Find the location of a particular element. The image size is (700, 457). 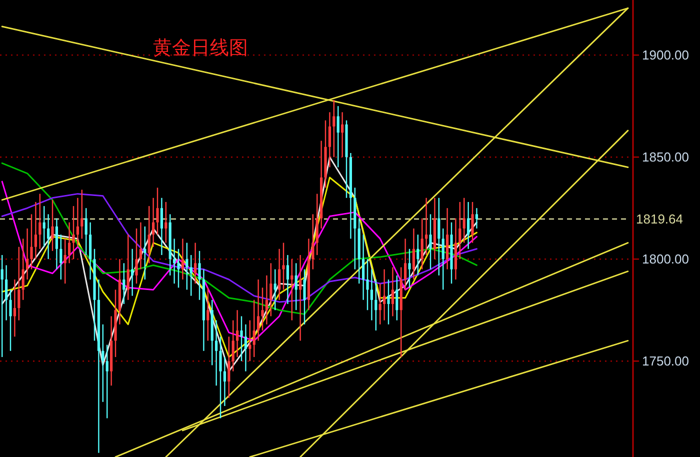

y-tick-label: 1900.00 is located at coordinates (665, 55).